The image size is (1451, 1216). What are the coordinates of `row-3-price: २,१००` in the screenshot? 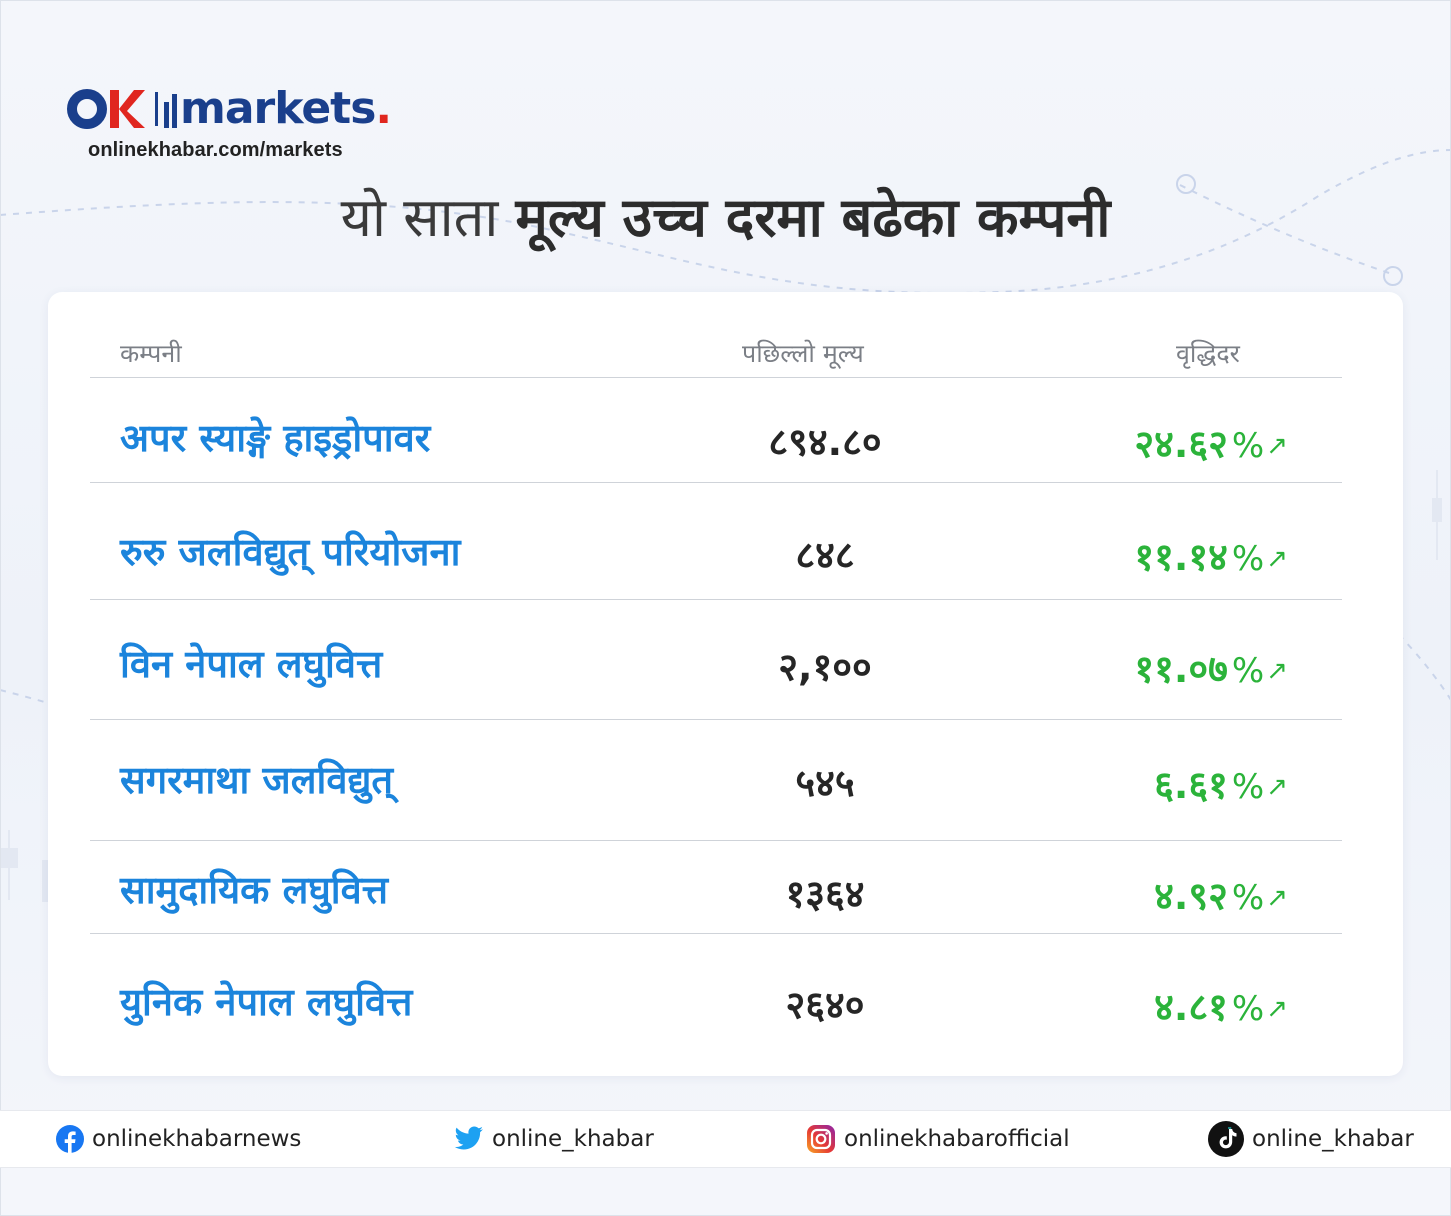 It's located at (825, 667).